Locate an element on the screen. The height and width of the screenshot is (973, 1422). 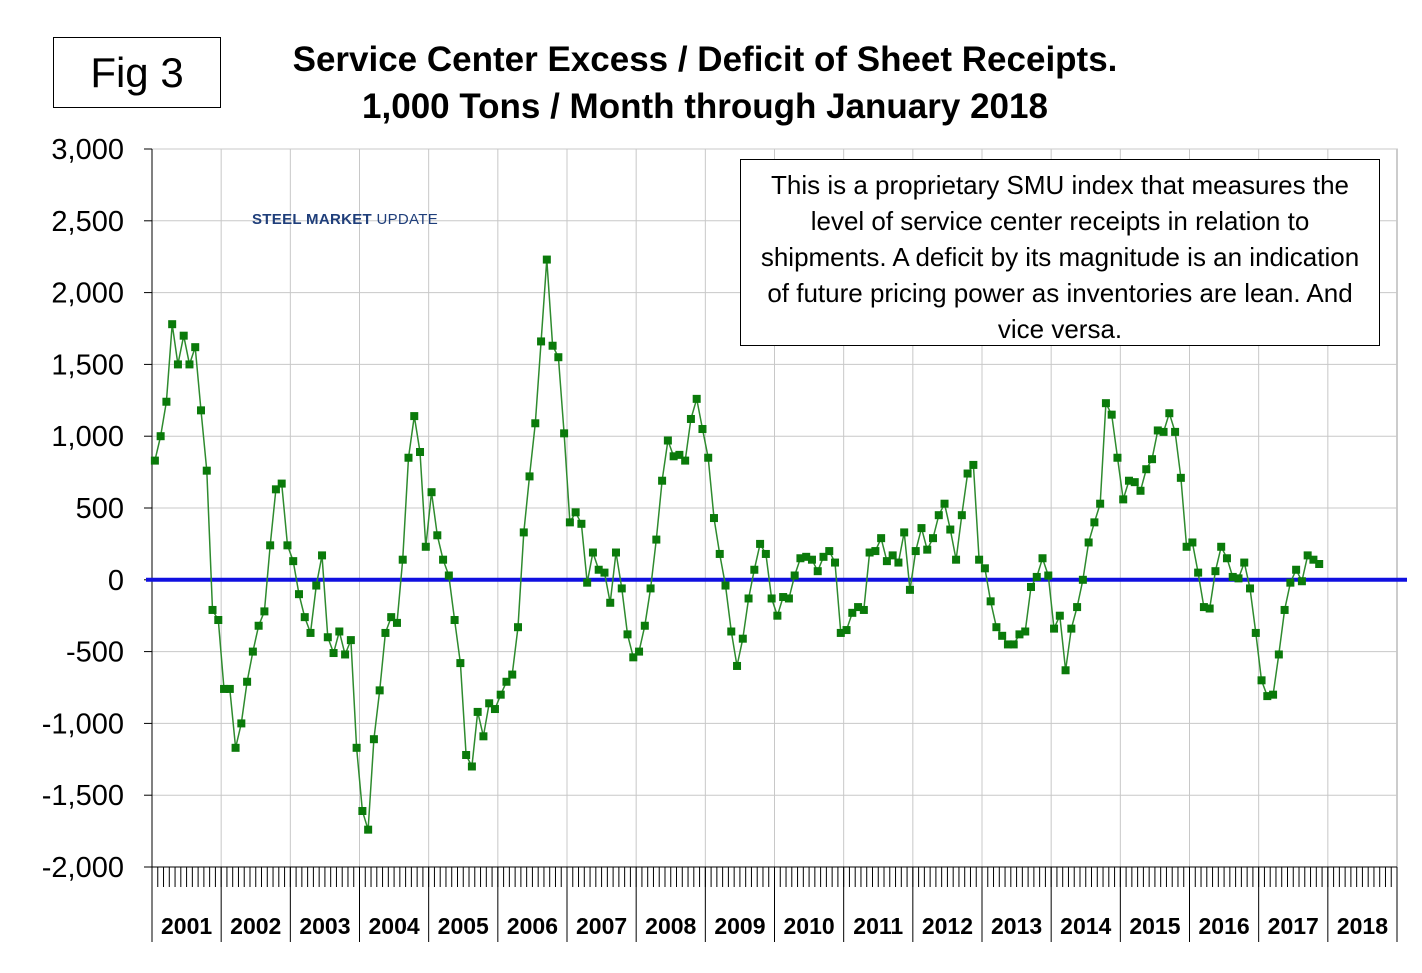
y-tick-label: 1,500 is located at coordinates (87, 365).